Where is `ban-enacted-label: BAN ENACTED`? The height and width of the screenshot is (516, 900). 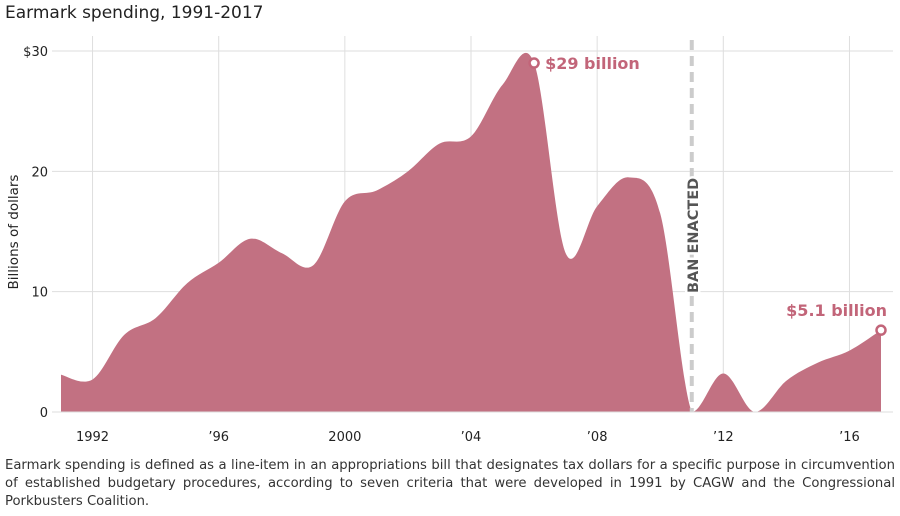 ban-enacted-label: BAN ENACTED is located at coordinates (694, 235).